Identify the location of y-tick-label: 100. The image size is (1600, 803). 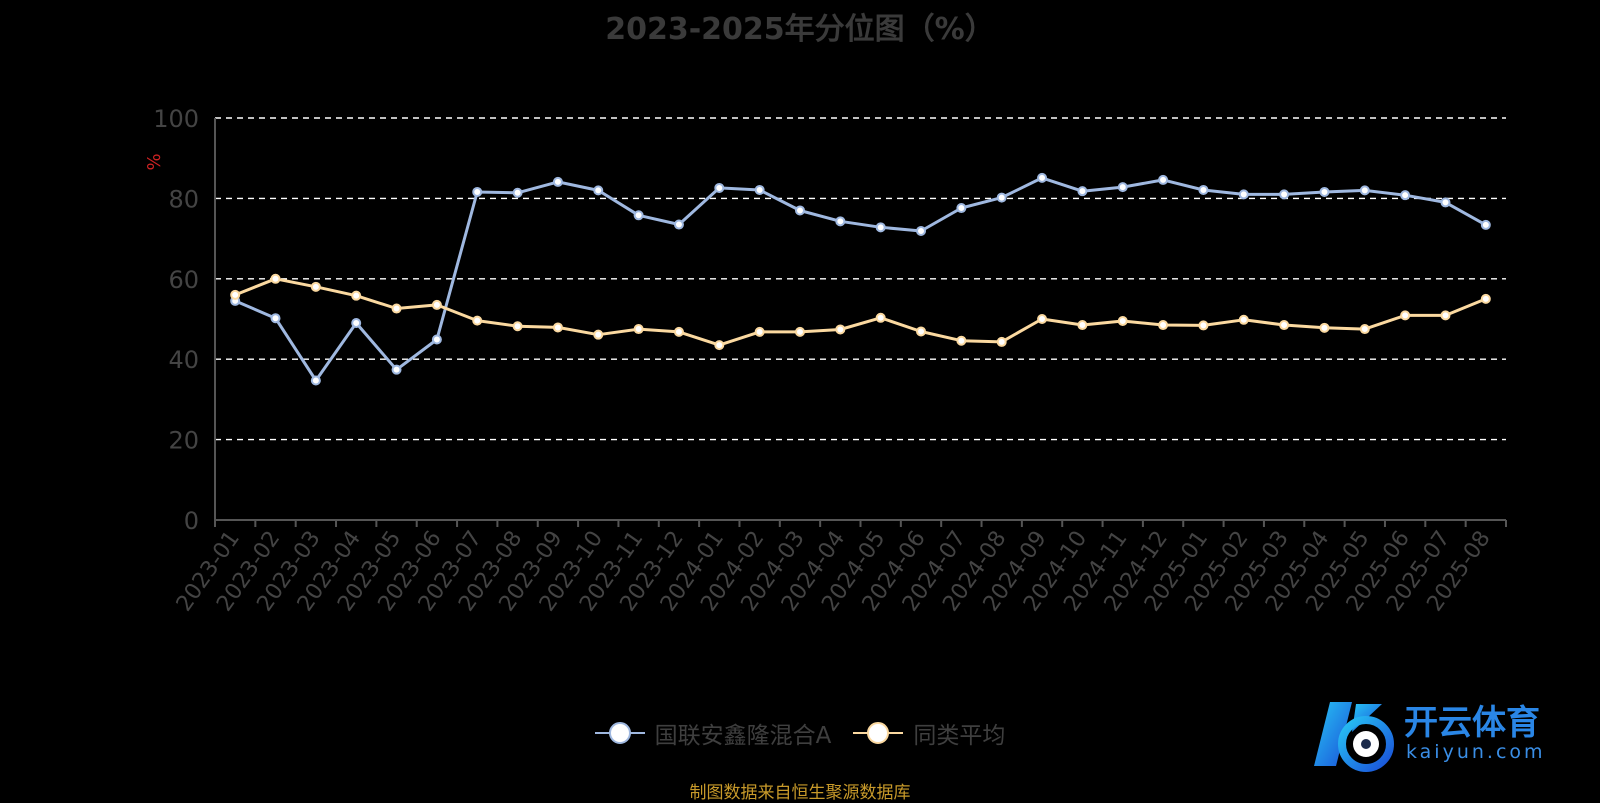
(176, 119).